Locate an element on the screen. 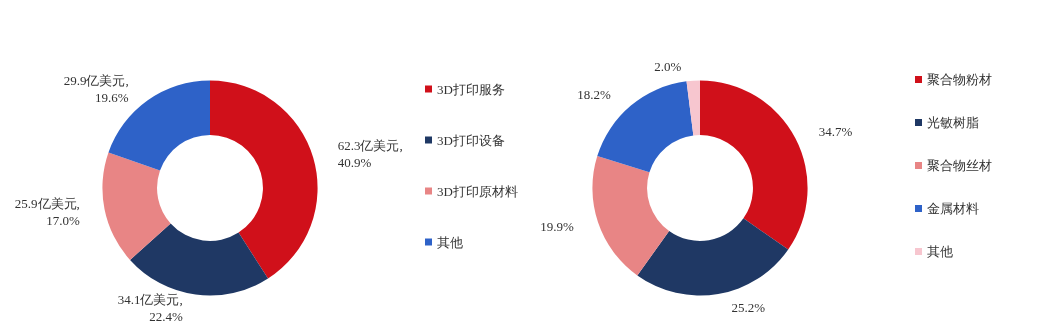 The image size is (1055, 331). data-label: 62.3亿美元, 40.9% is located at coordinates (370, 153).